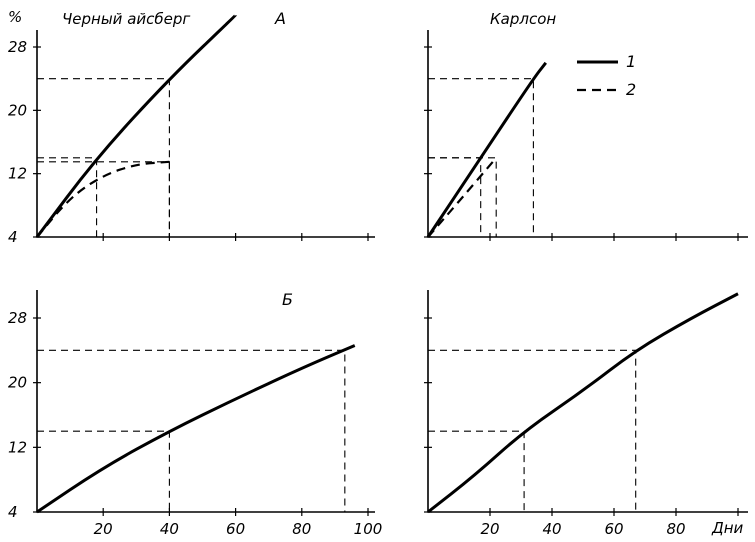 This screenshot has height=542, width=755. What do you see at coordinates (126, 19) in the screenshot?
I see `panel-0-title: Черный айсберг` at bounding box center [126, 19].